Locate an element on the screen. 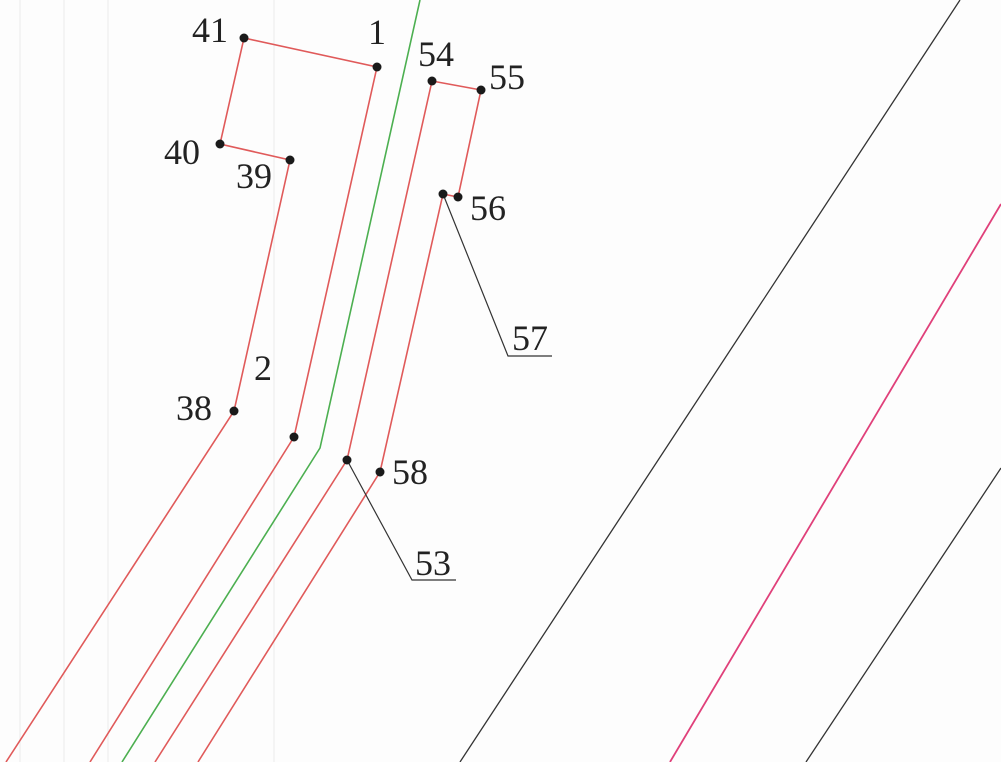 This screenshot has height=762, width=1001. point-57-label: 57 is located at coordinates (530, 338).